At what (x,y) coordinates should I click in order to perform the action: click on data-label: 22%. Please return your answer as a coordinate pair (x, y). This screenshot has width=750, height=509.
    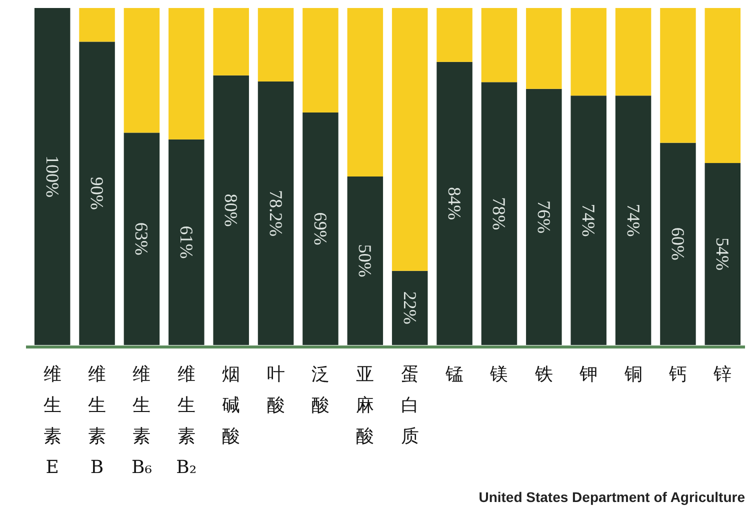
    Looking at the image, I should click on (410, 307).